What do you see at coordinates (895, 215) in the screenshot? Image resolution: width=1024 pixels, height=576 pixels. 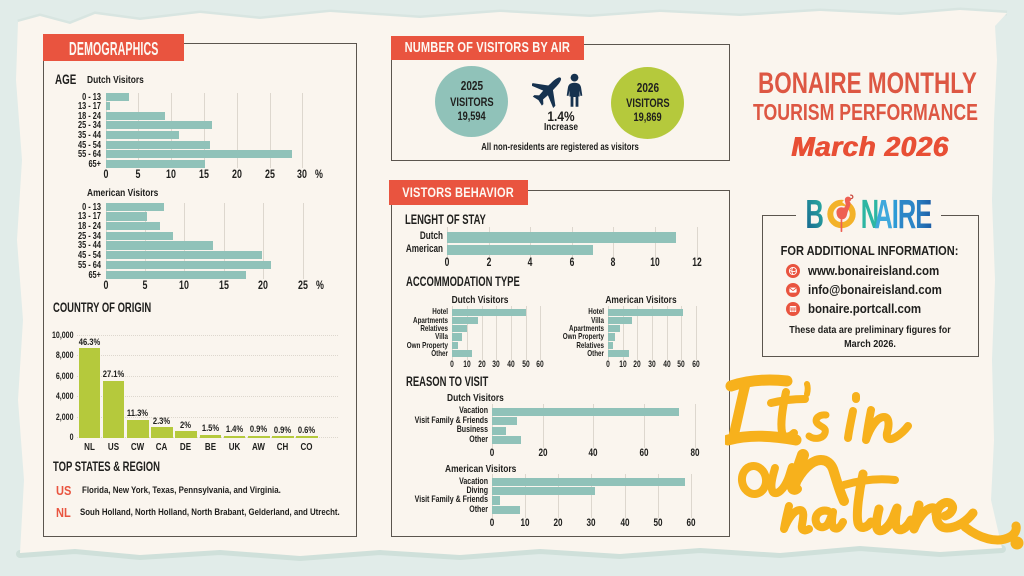 I see `svg-text: I` at bounding box center [895, 215].